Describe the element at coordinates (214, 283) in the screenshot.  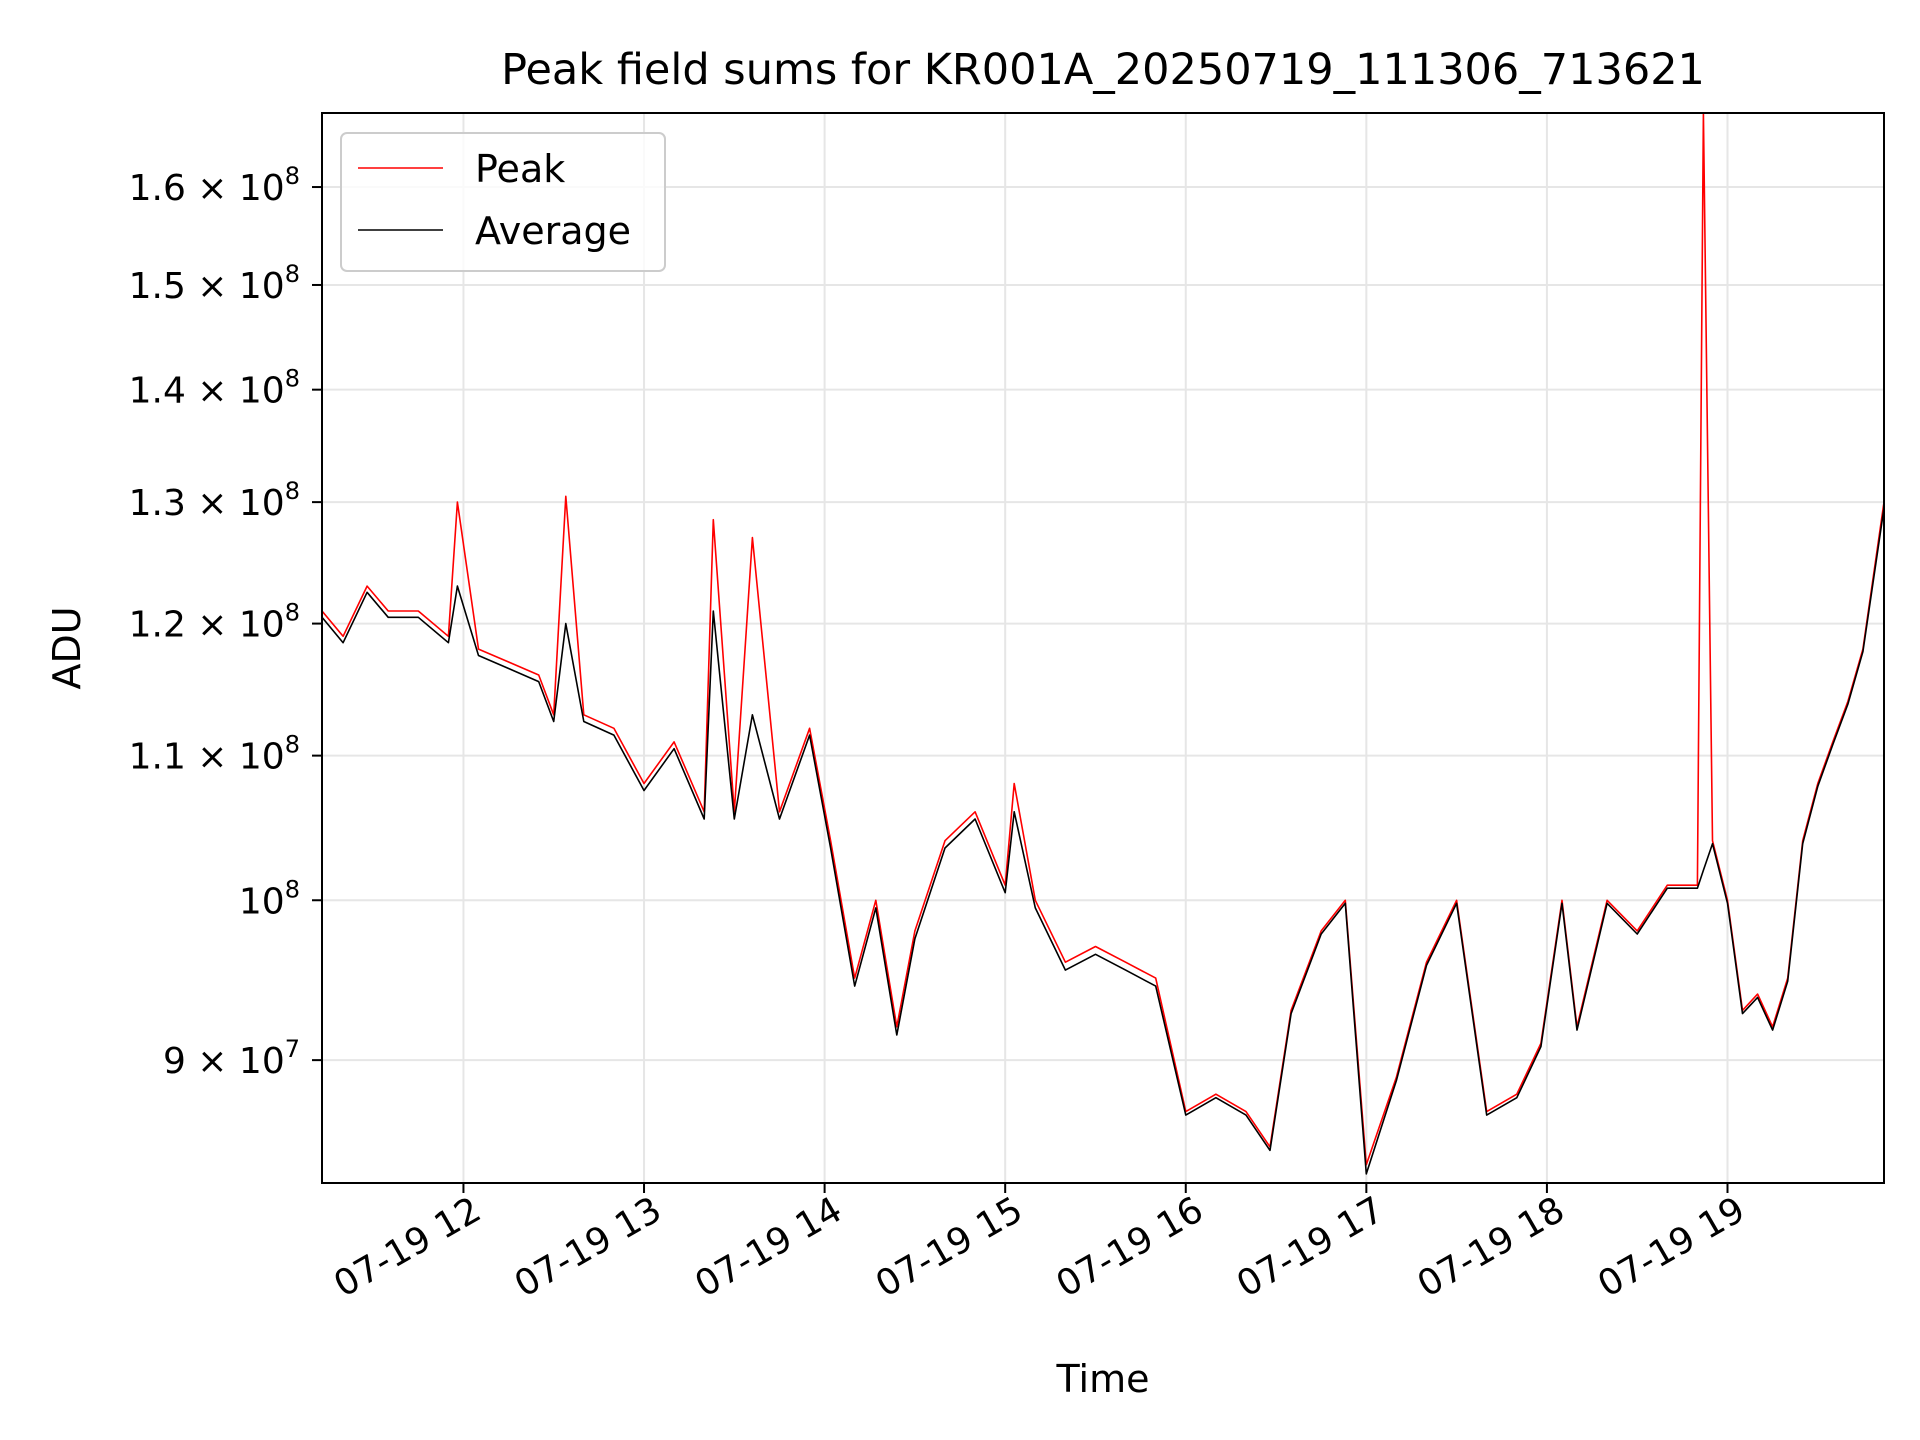
I see `y-tick-label: 1.5 × 108` at that location.